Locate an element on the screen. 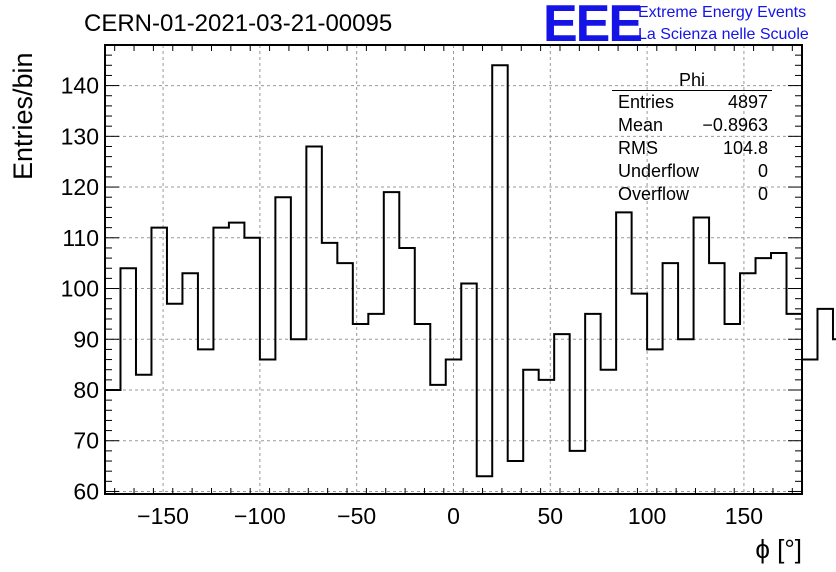 This screenshot has width=836, height=572. stats-value: −0.8963 is located at coordinates (735, 125).